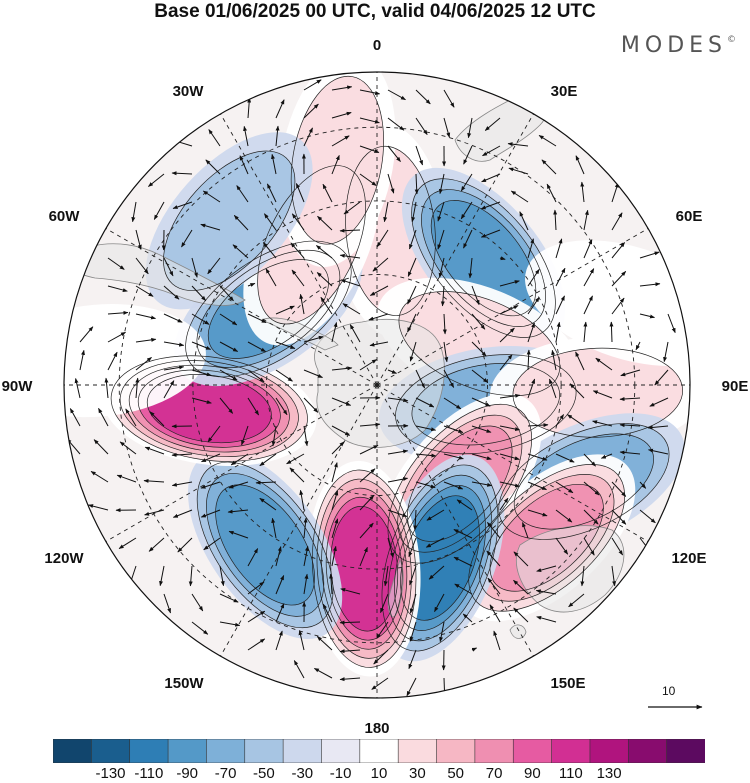 The image size is (750, 783). What do you see at coordinates (18, 386) in the screenshot?
I see `lon-label-90w: 90W` at bounding box center [18, 386].